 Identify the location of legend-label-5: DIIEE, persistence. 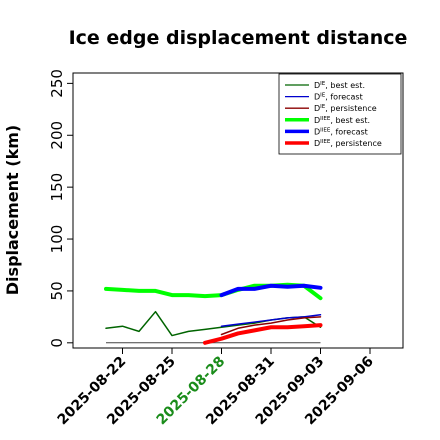
(348, 143).